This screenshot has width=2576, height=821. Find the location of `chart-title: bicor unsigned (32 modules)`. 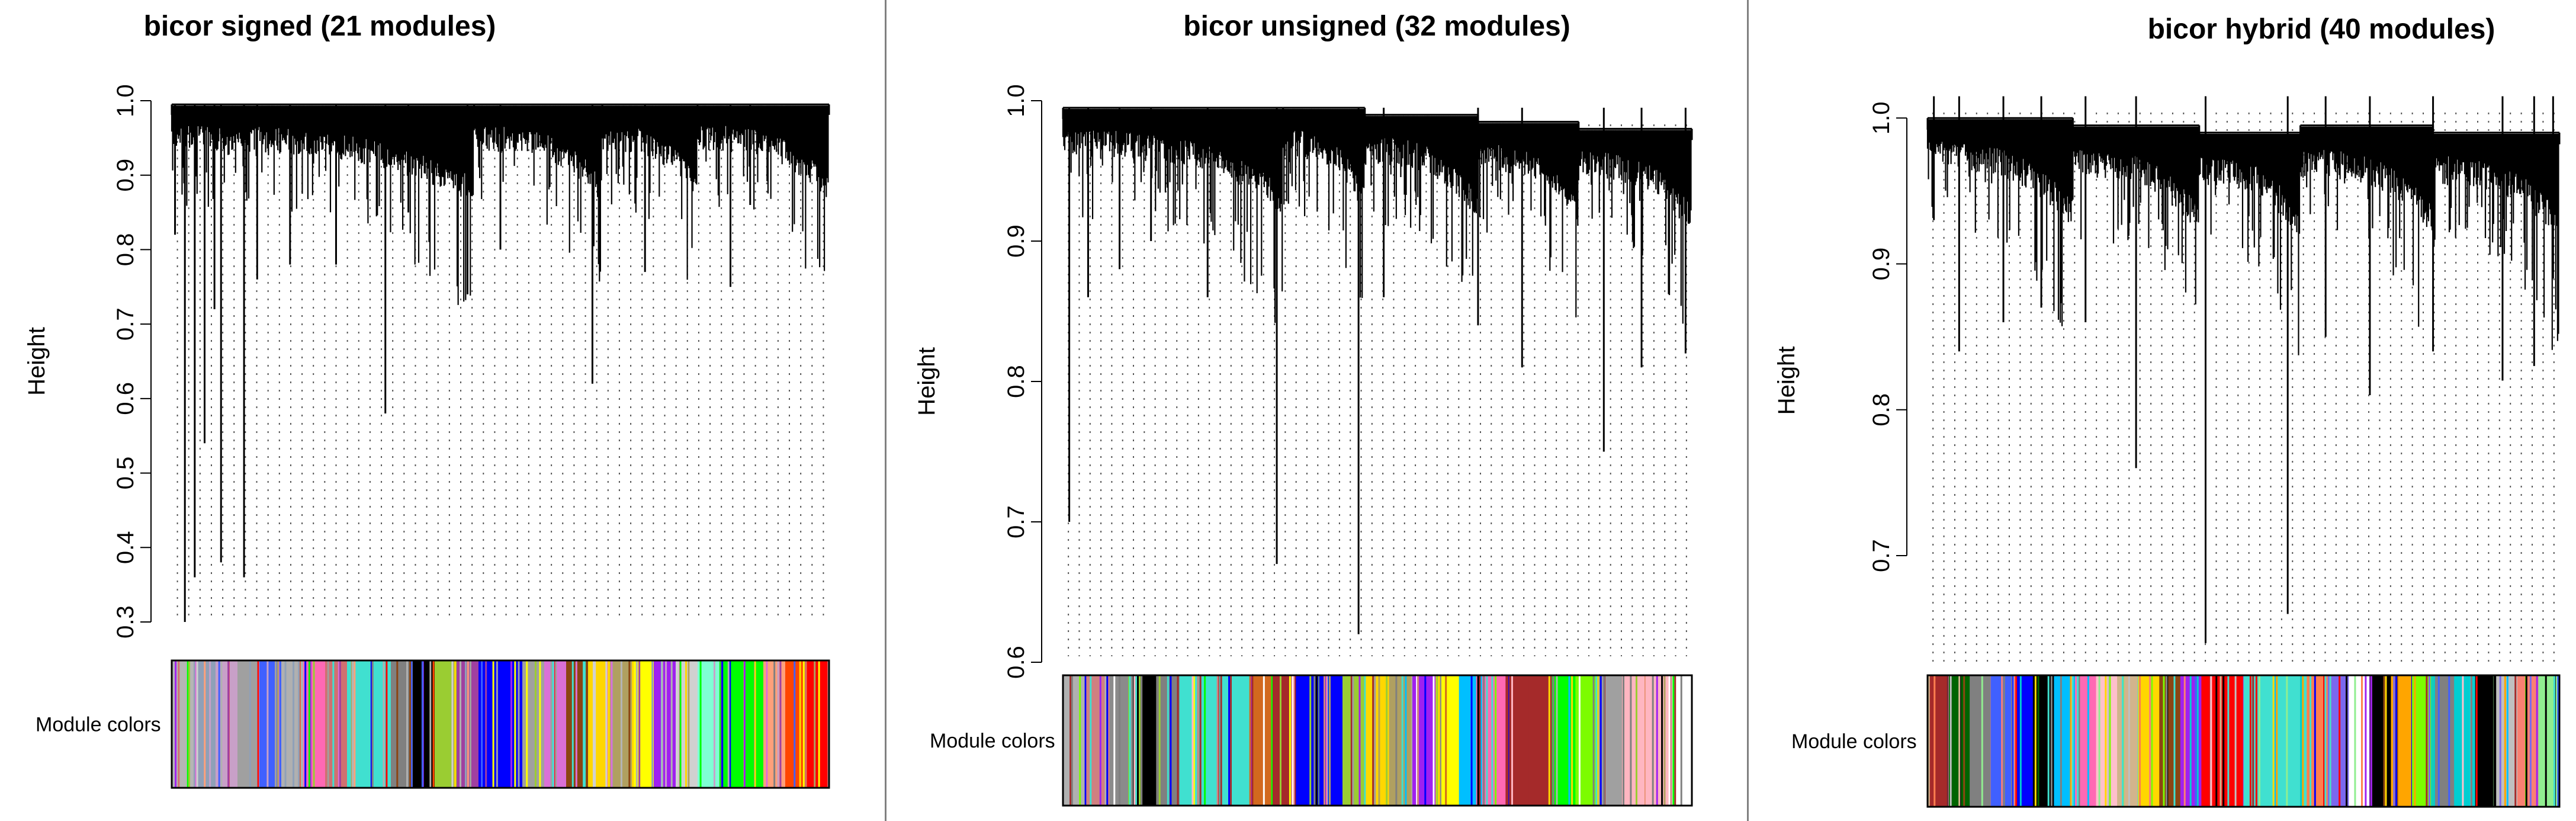

chart-title: bicor unsigned (32 modules) is located at coordinates (1376, 27).